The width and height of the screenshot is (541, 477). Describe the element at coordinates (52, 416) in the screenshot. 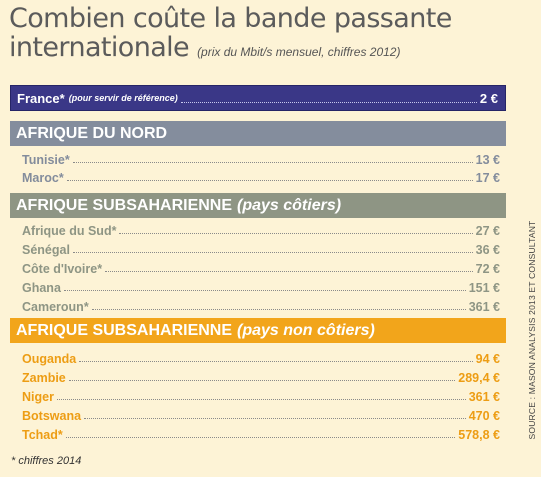

I see `country-label: Botswana` at that location.